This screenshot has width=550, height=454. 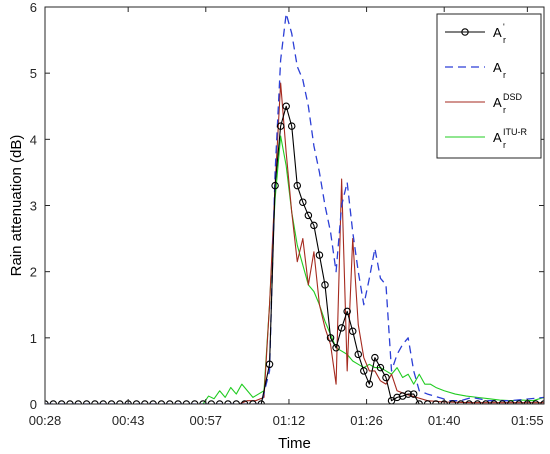 What do you see at coordinates (16, 206) in the screenshot?
I see `y-axis-label: Rain attenuation (dB)` at bounding box center [16, 206].